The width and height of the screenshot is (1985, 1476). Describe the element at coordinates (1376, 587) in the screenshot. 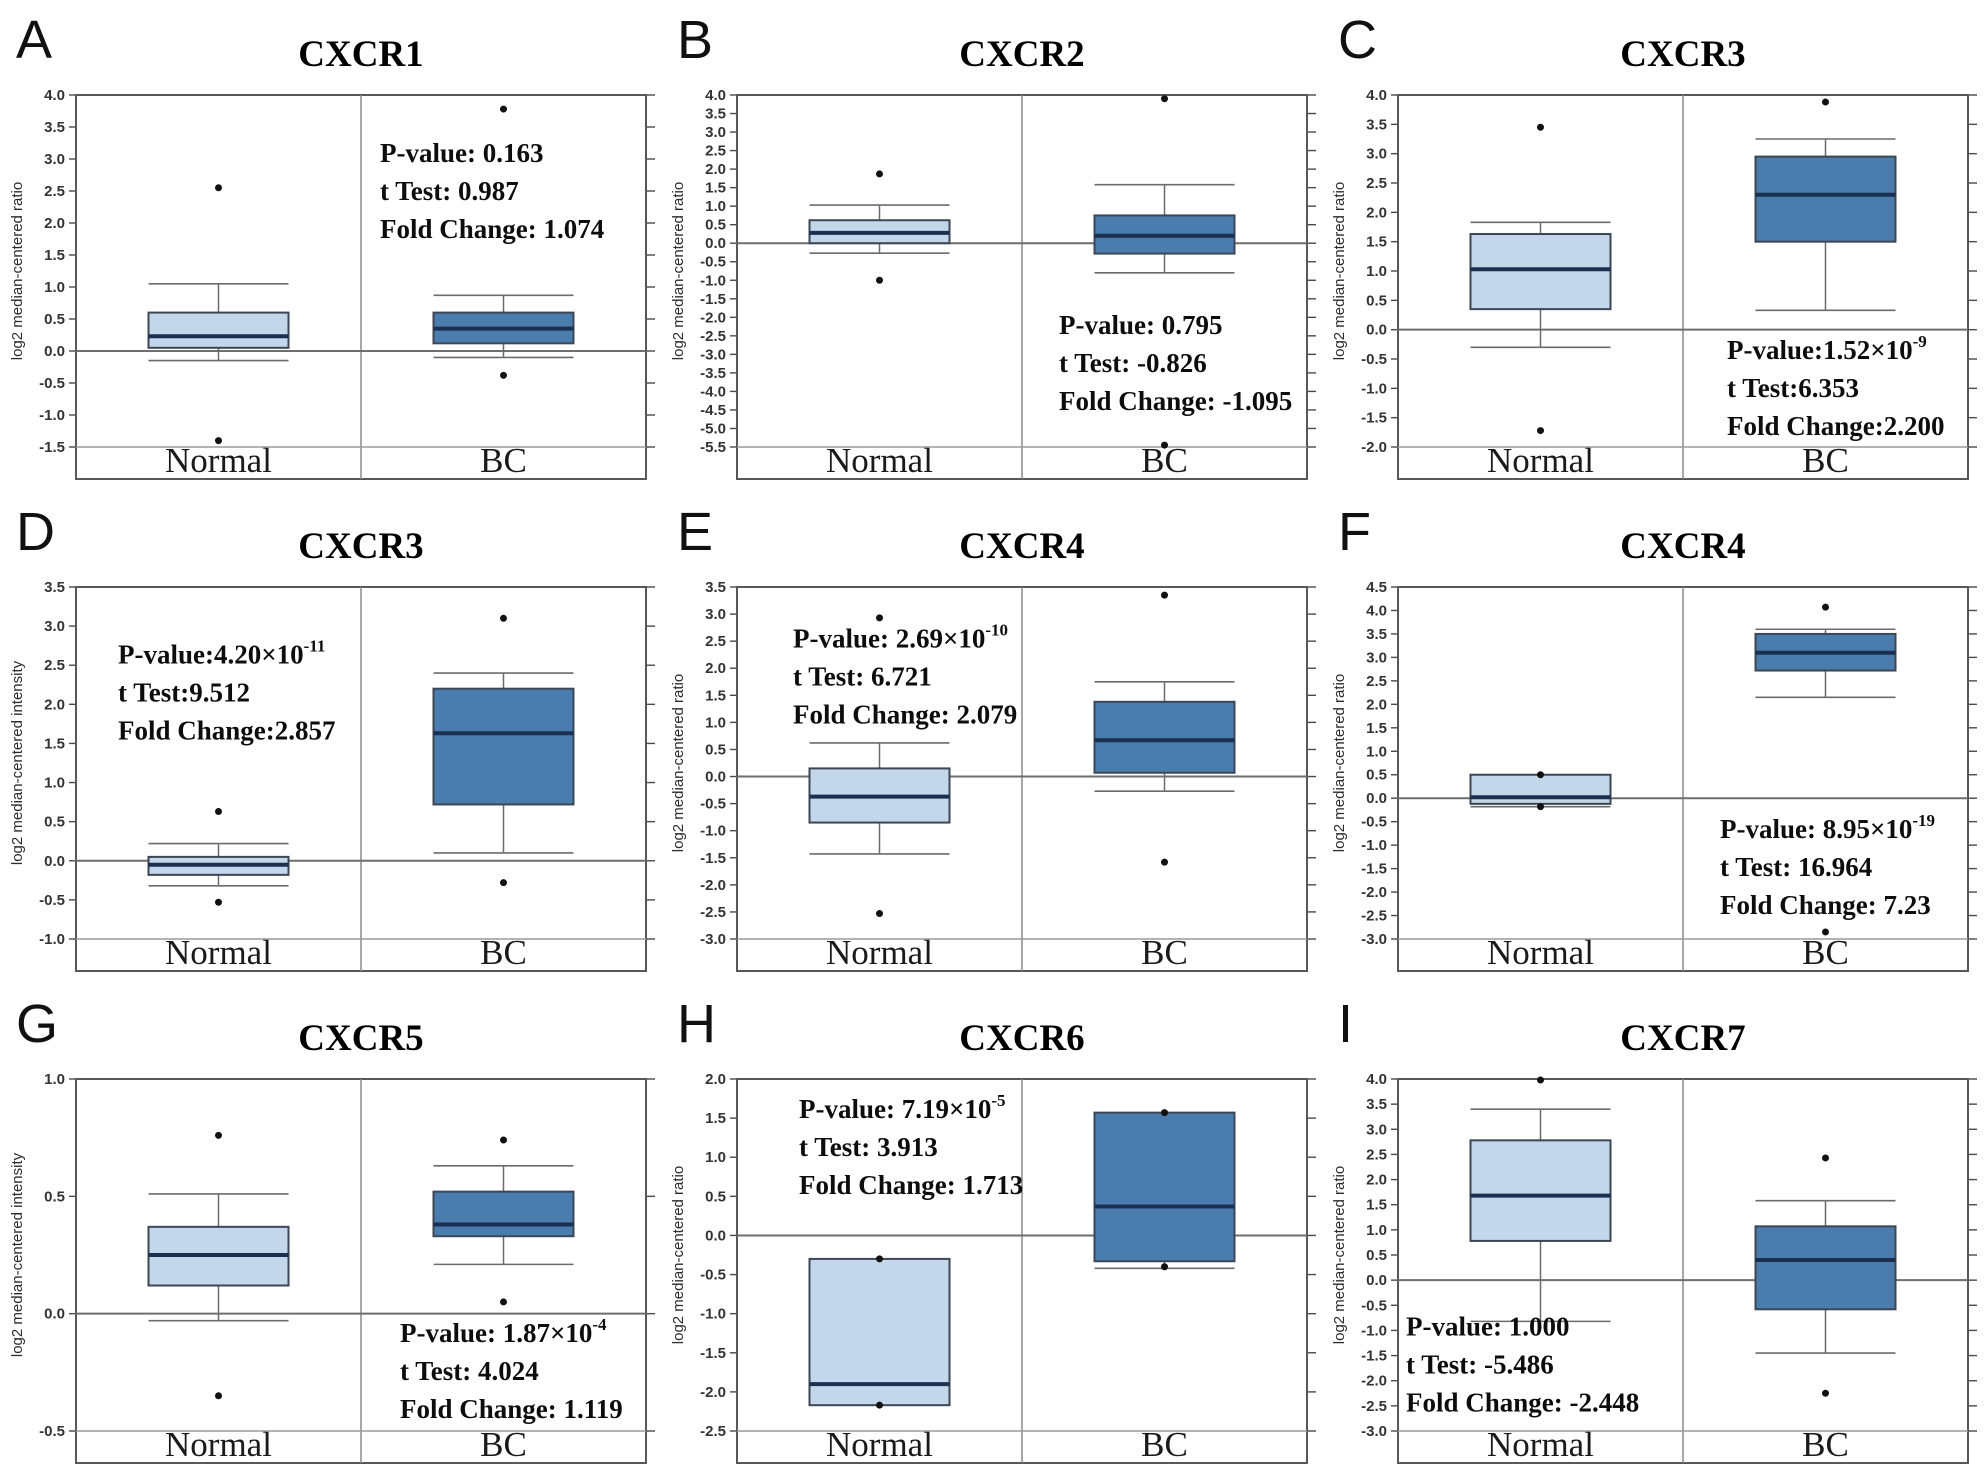

I see `y-tick-label: 4.5` at that location.